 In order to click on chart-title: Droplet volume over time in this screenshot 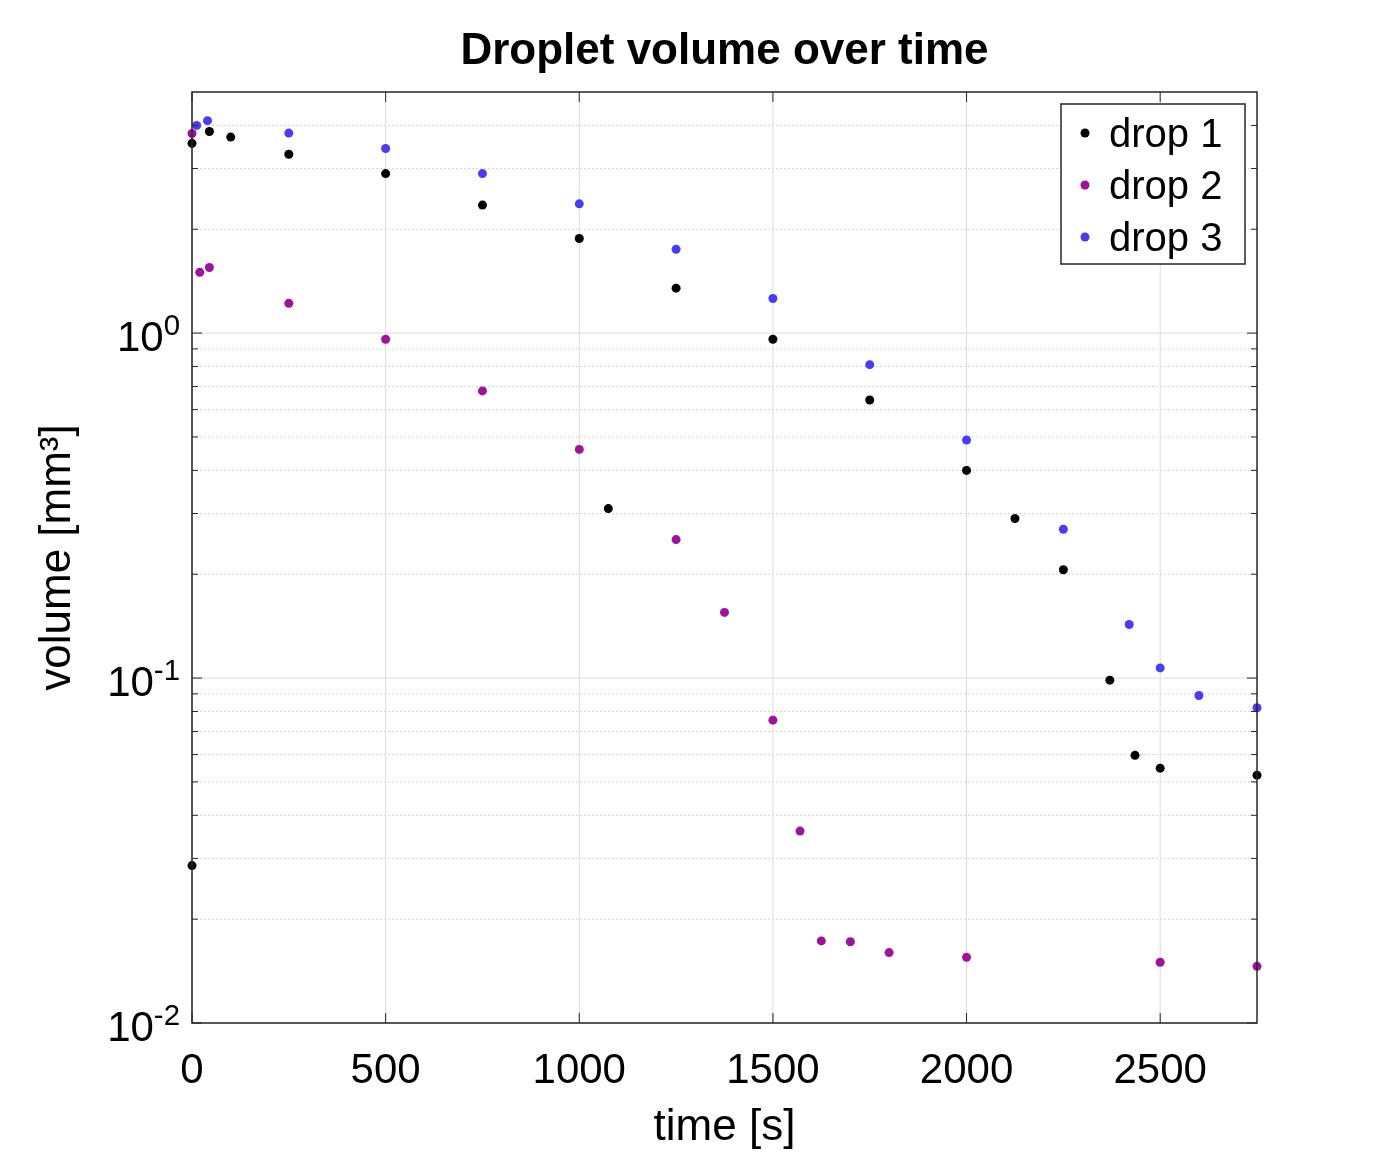, I will do `click(724, 48)`.